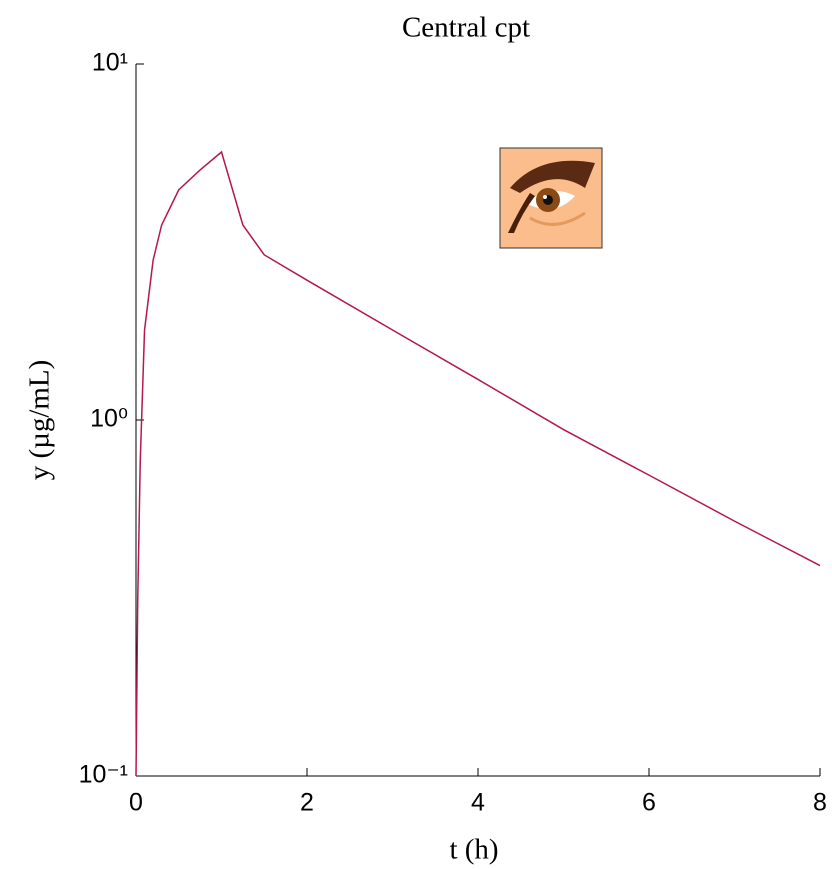  I want to click on y-axis-label: y (µg/mL), so click(40, 420).